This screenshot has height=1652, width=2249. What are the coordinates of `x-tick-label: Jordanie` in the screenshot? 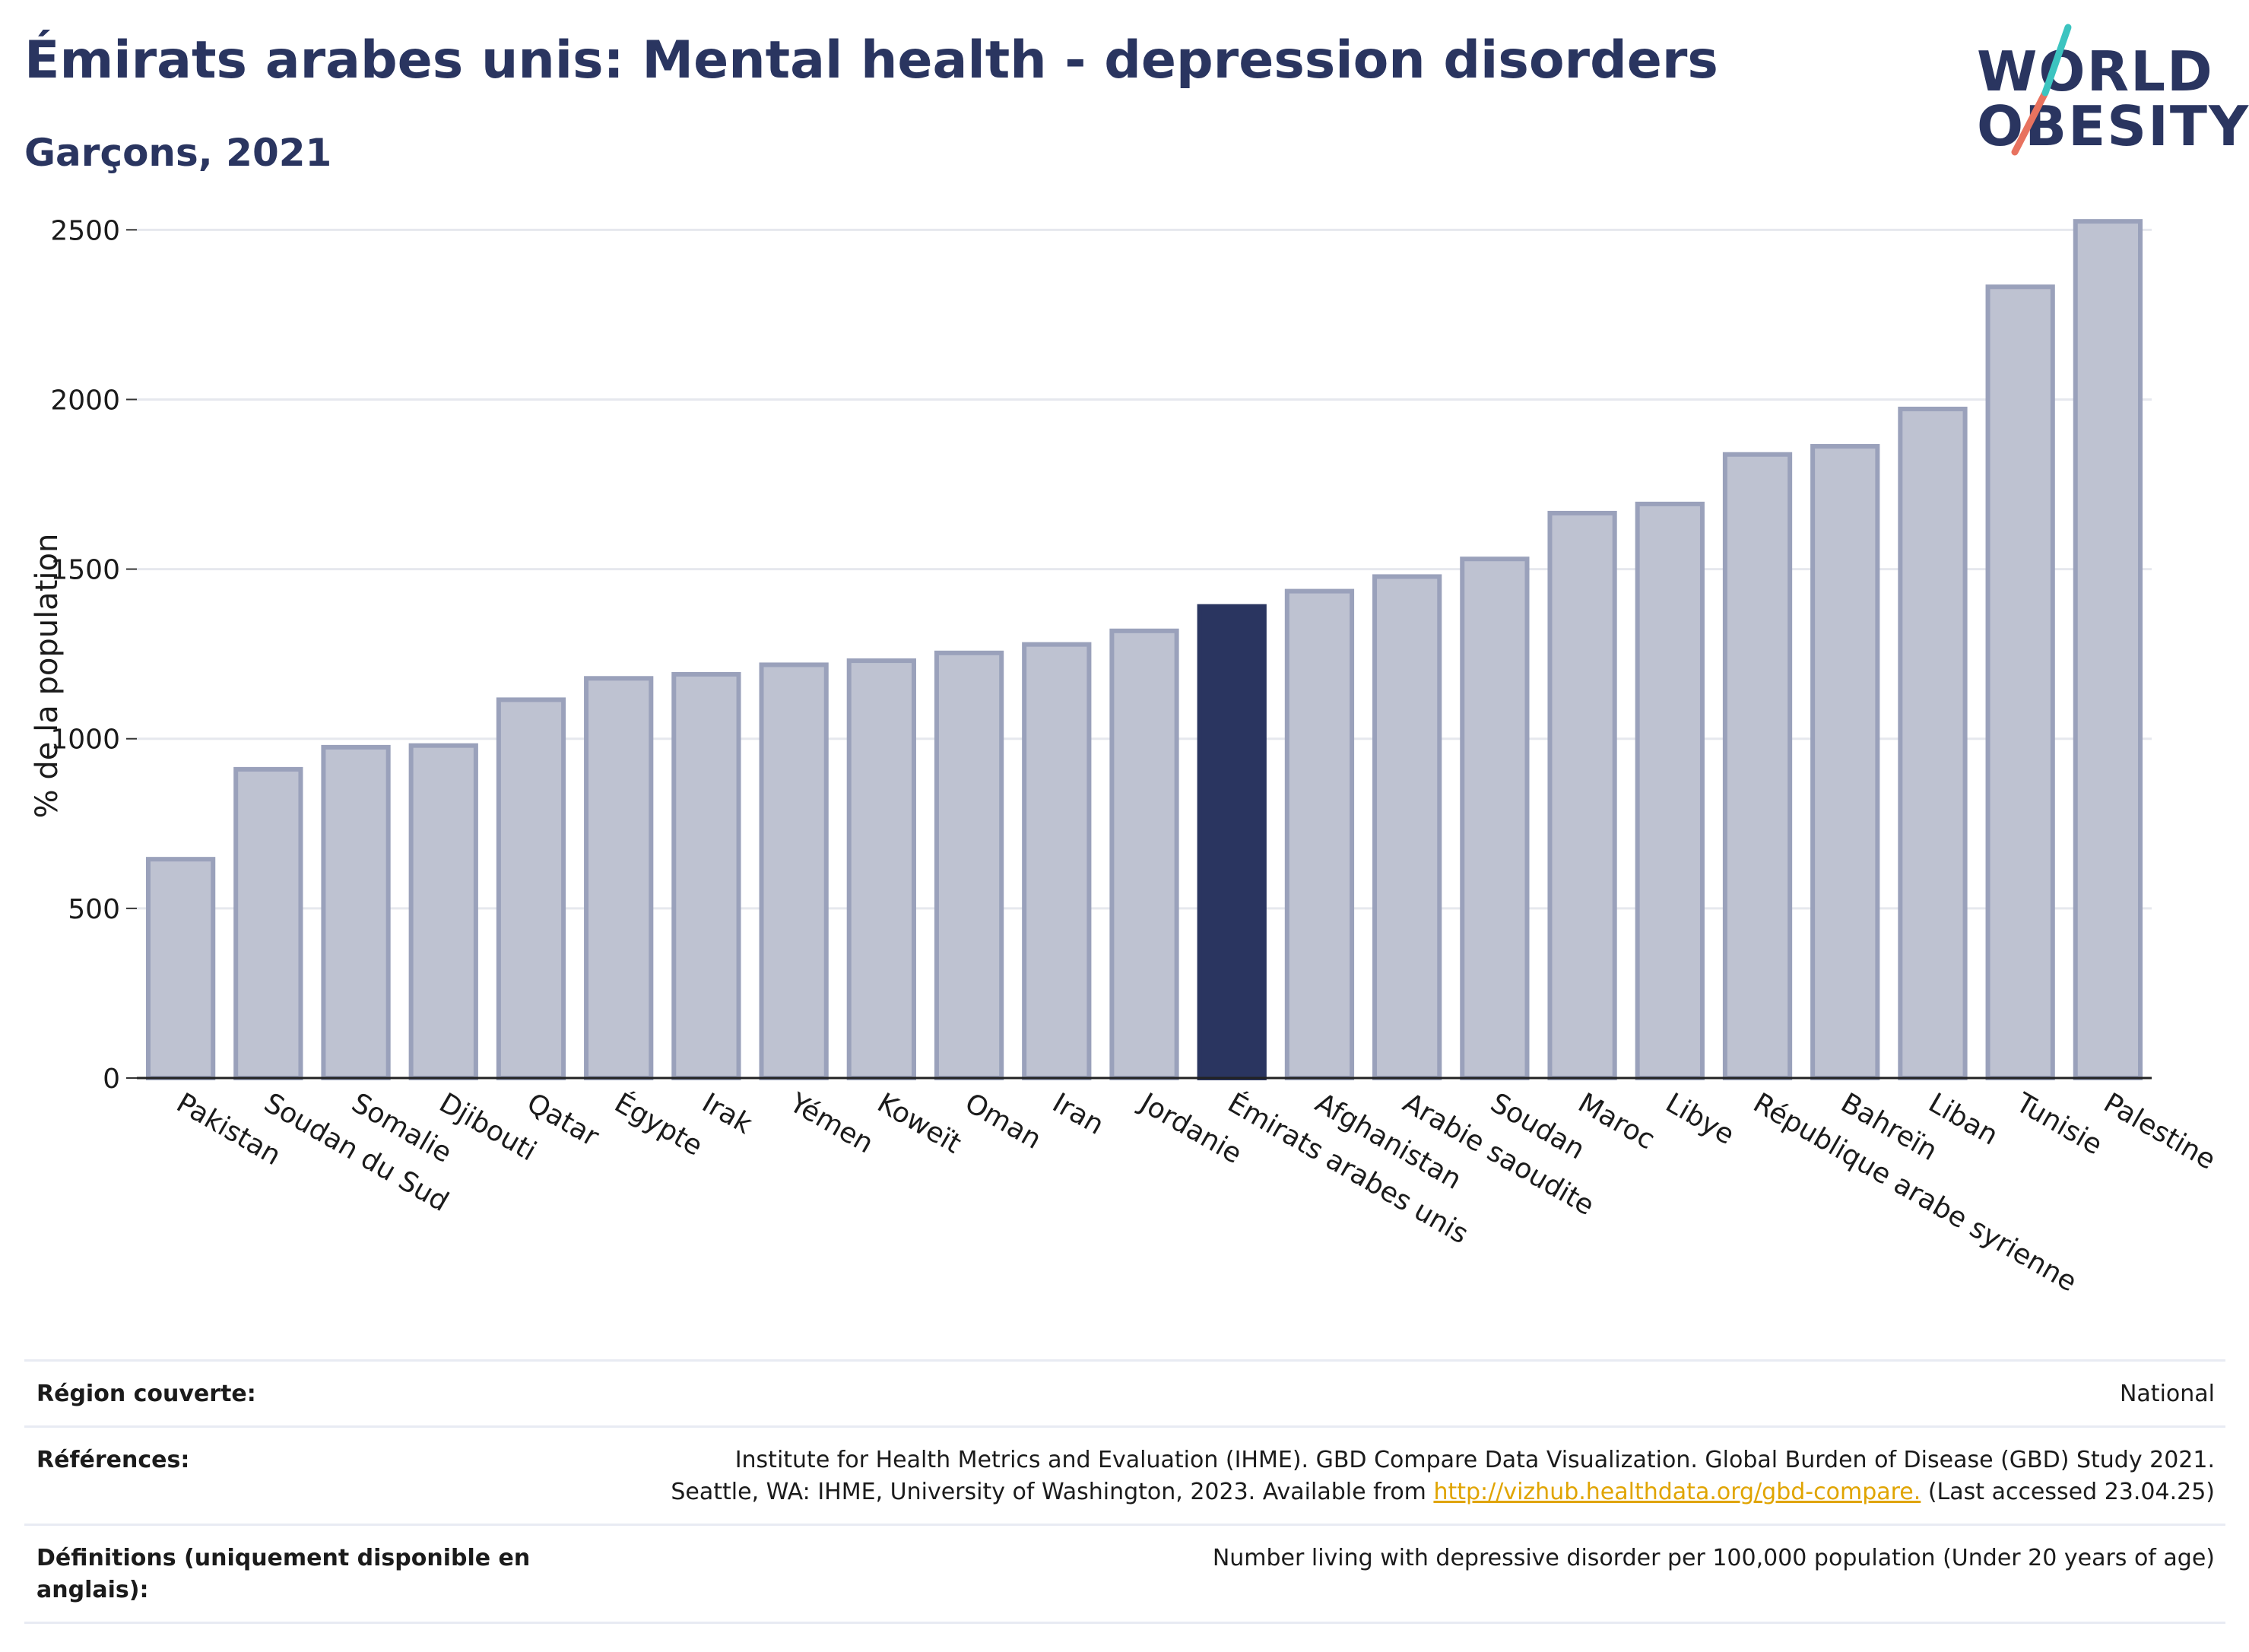 It's located at (1190, 1128).